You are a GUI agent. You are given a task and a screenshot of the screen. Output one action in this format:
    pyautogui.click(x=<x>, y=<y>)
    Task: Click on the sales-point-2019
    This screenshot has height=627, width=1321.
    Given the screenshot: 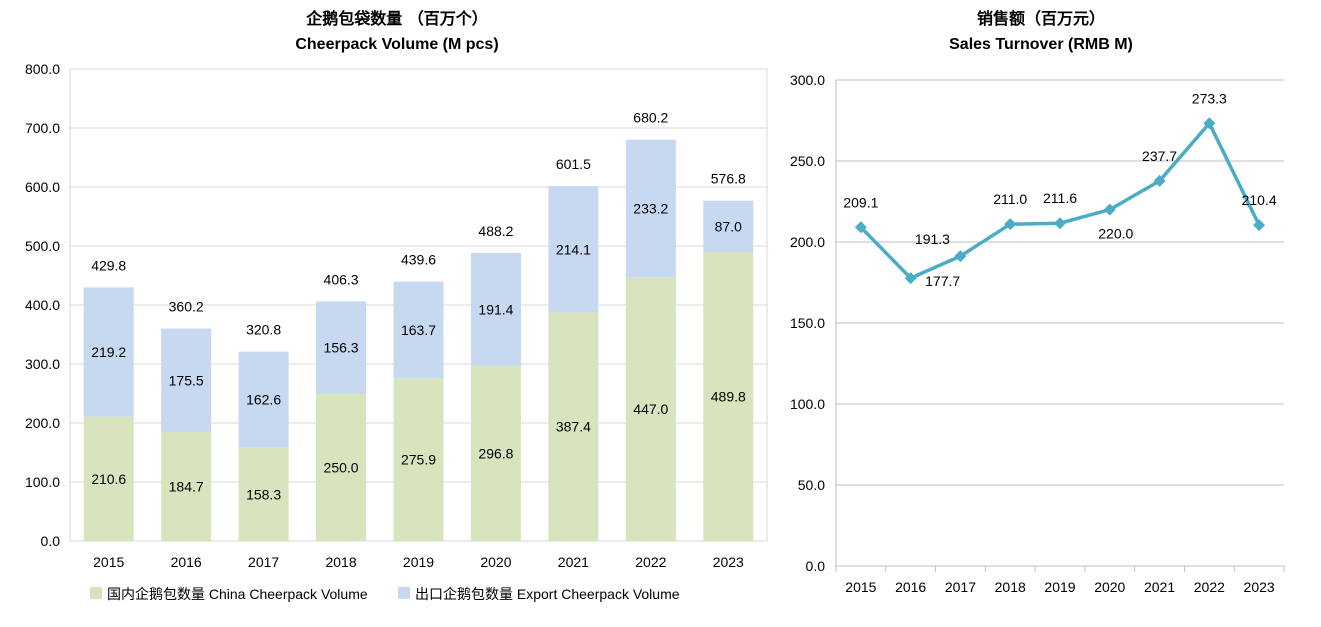 What is the action you would take?
    pyautogui.click(x=1060, y=223)
    